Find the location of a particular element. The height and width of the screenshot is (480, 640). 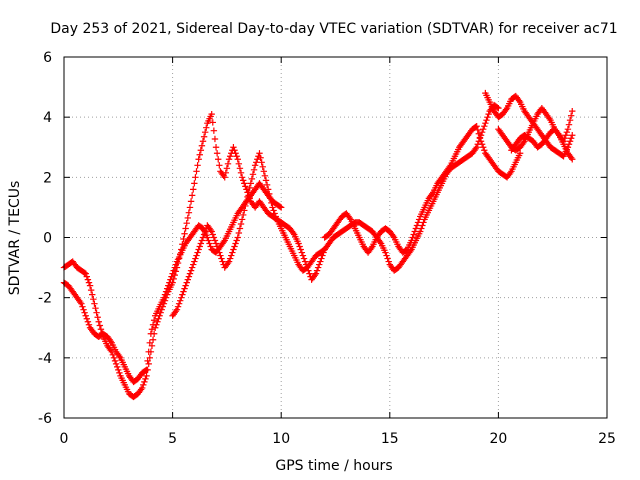

x-tick-label: 25 is located at coordinates (607, 439).